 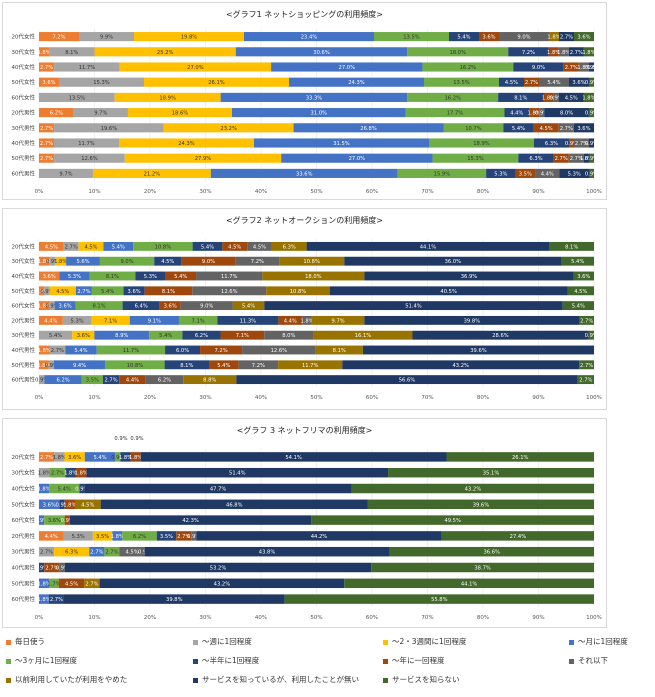 What do you see at coordinates (222, 584) in the screenshot?
I see `data-label: 43.2%` at bounding box center [222, 584].